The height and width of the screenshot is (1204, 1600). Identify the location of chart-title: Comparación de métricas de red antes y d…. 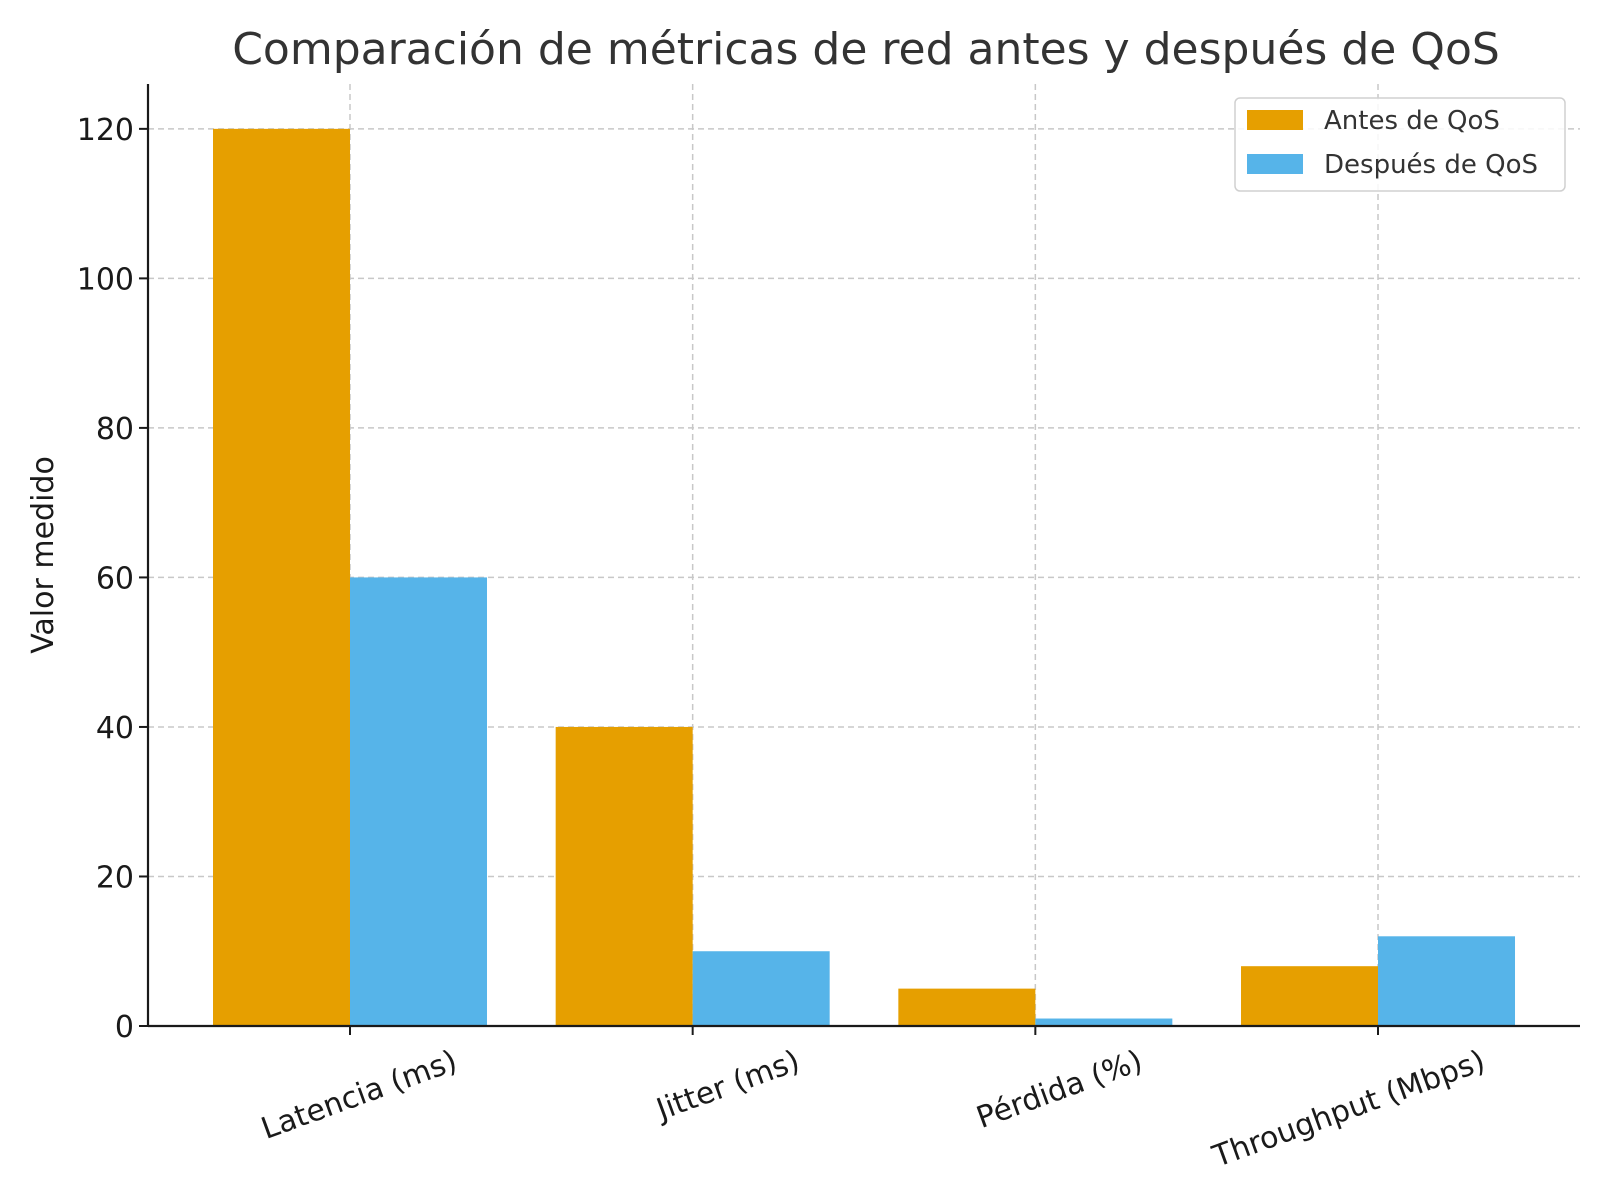
(866, 49).